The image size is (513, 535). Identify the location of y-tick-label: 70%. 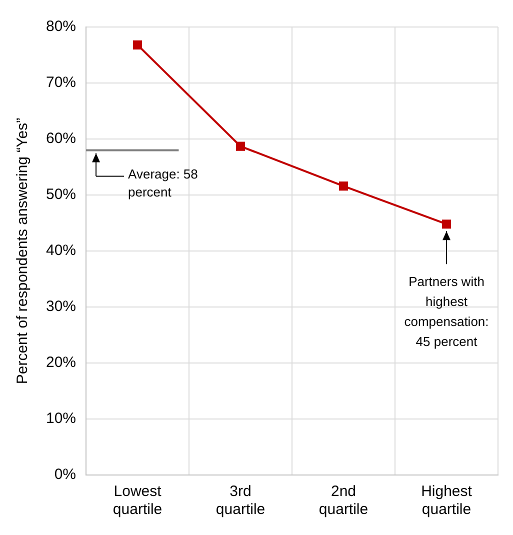
(61, 83).